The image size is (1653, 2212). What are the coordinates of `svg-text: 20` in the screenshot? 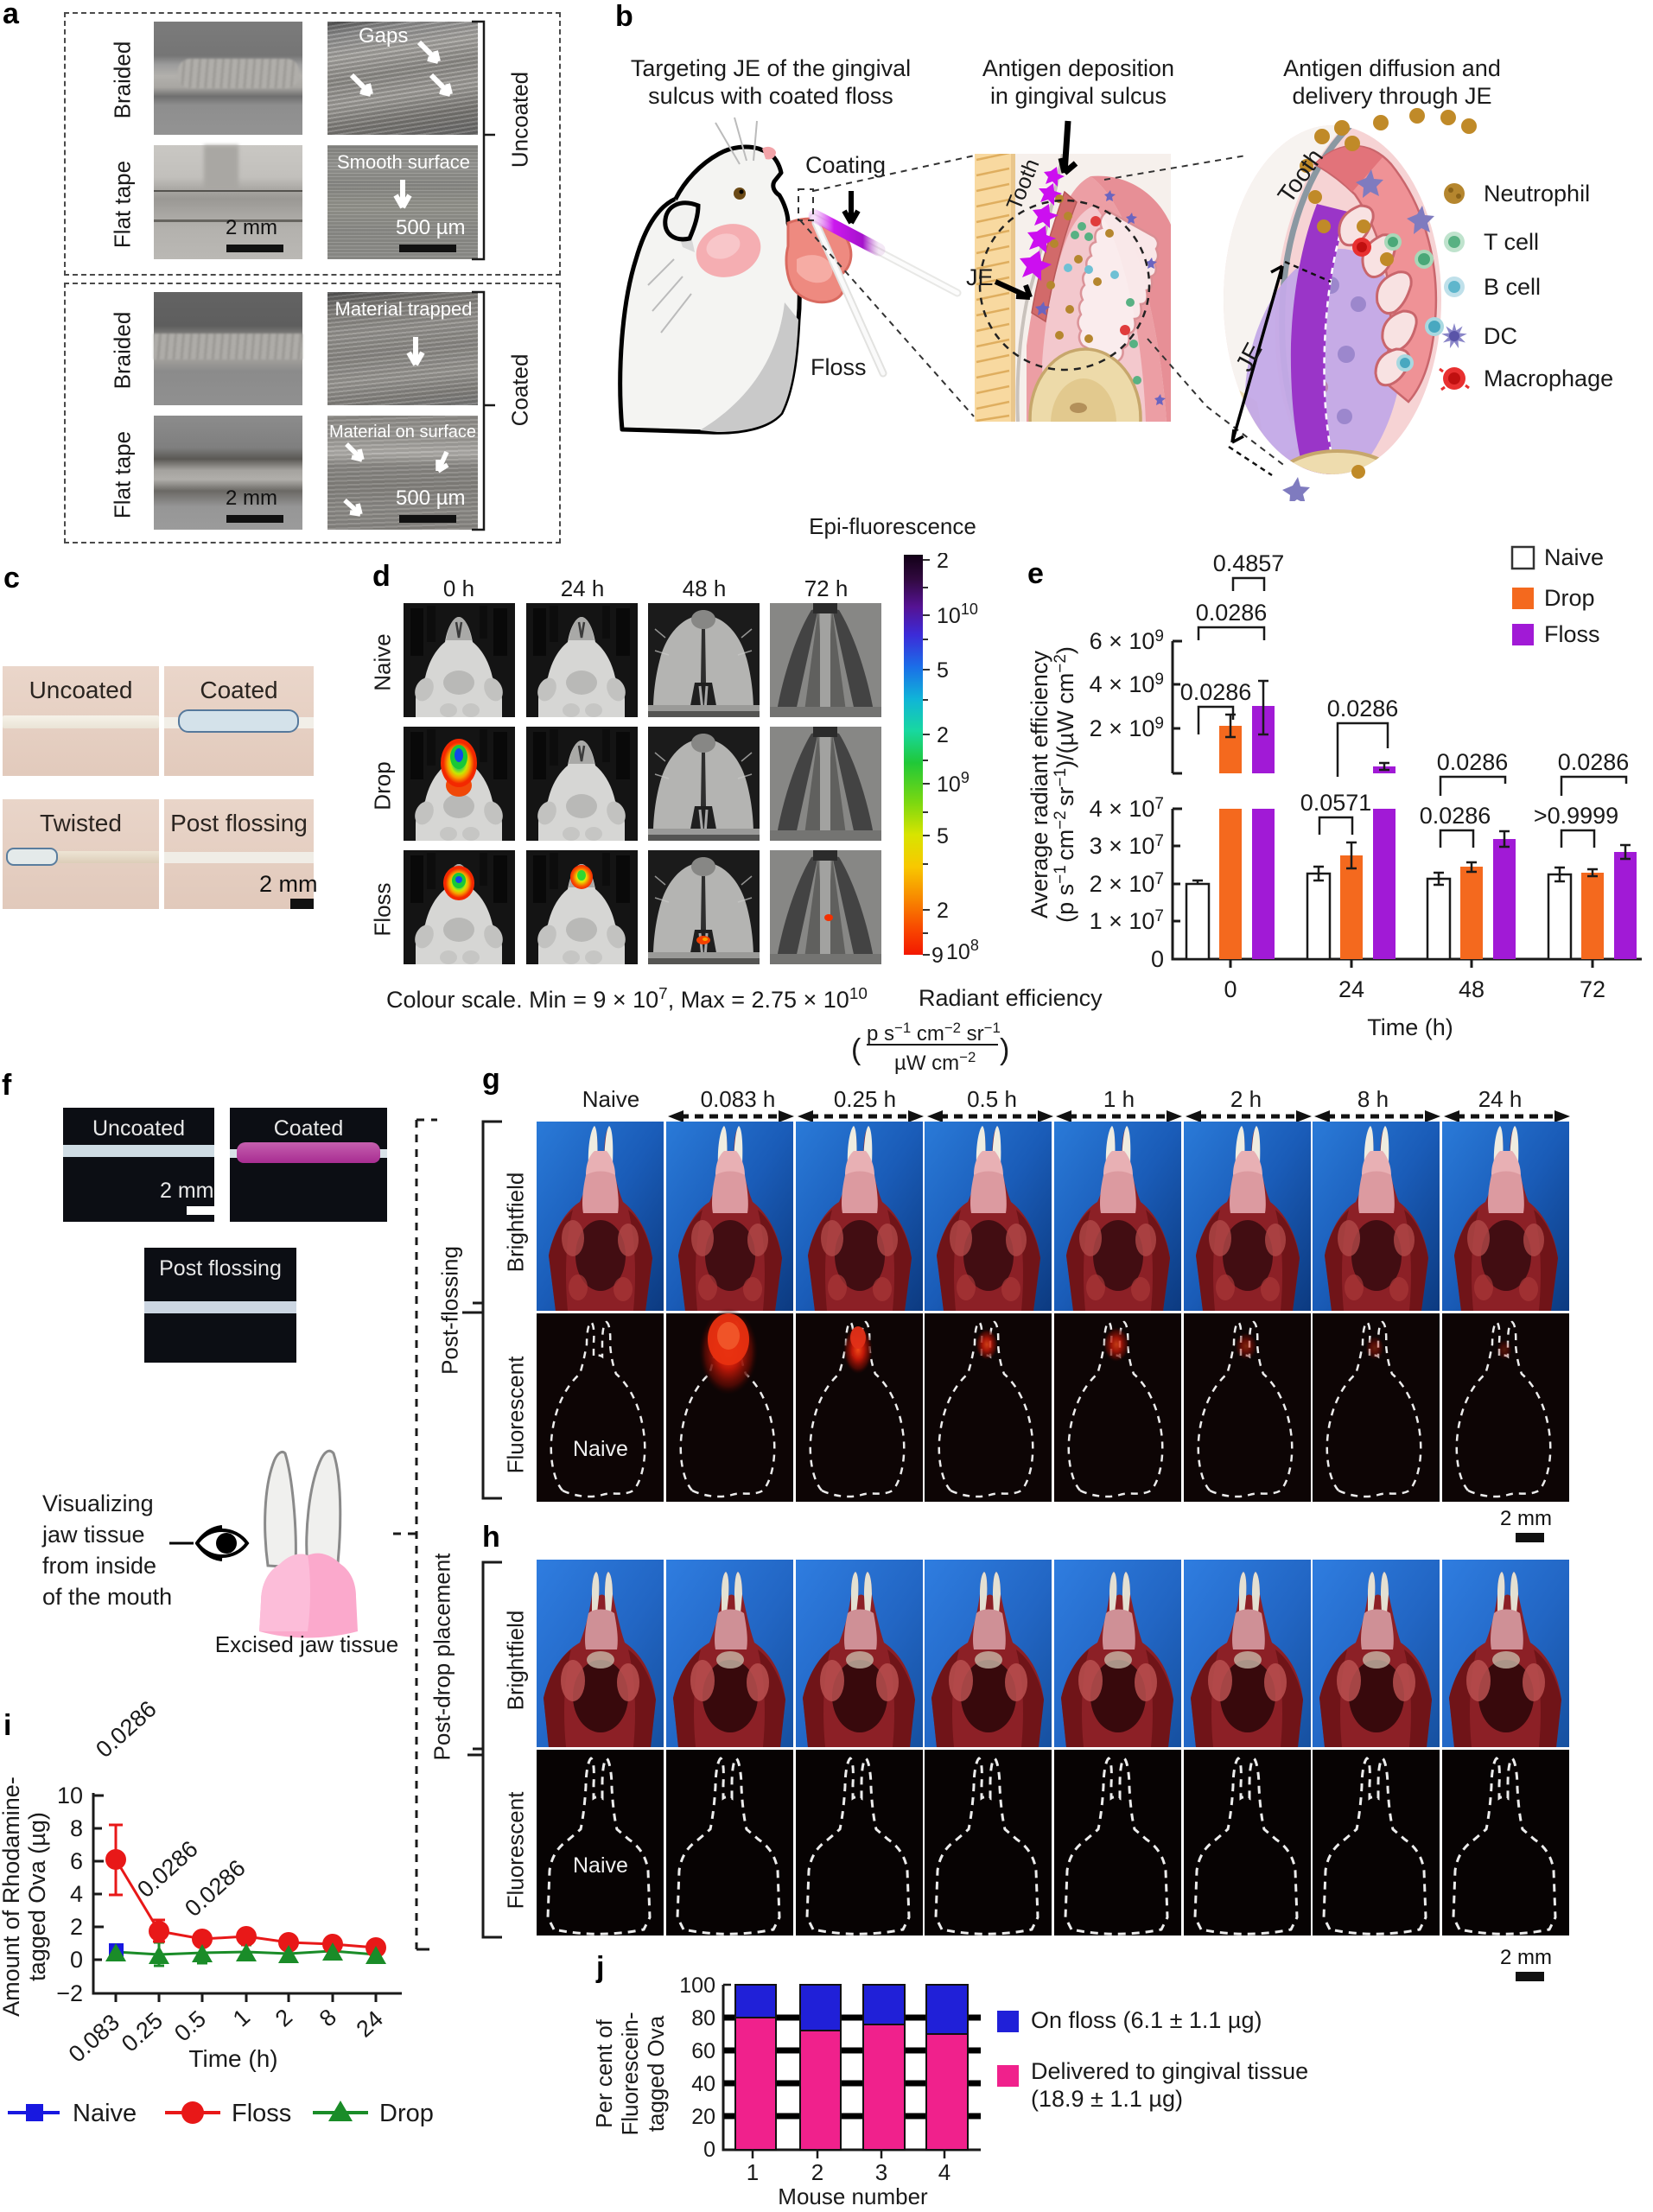 It's located at (703, 2117).